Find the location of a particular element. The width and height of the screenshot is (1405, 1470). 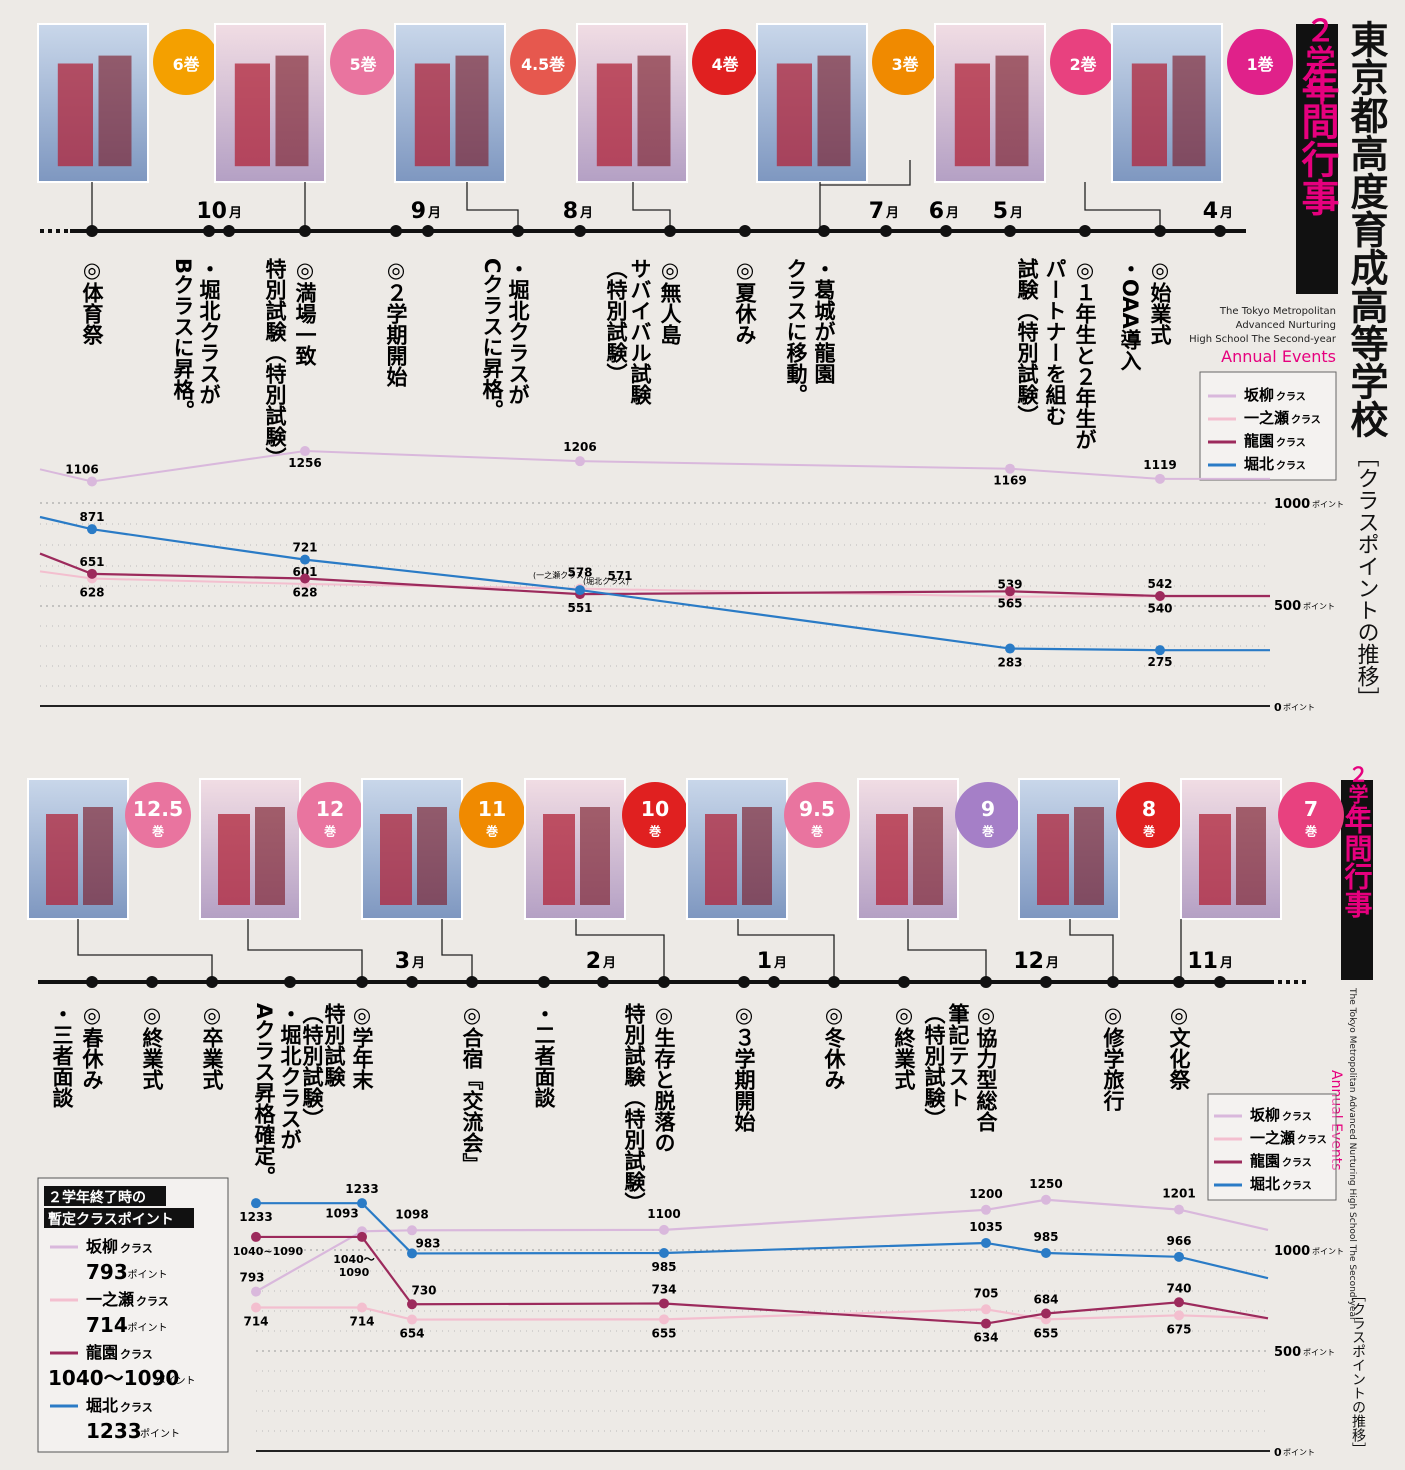

top-label-ryuen: 628 is located at coordinates (304, 593).